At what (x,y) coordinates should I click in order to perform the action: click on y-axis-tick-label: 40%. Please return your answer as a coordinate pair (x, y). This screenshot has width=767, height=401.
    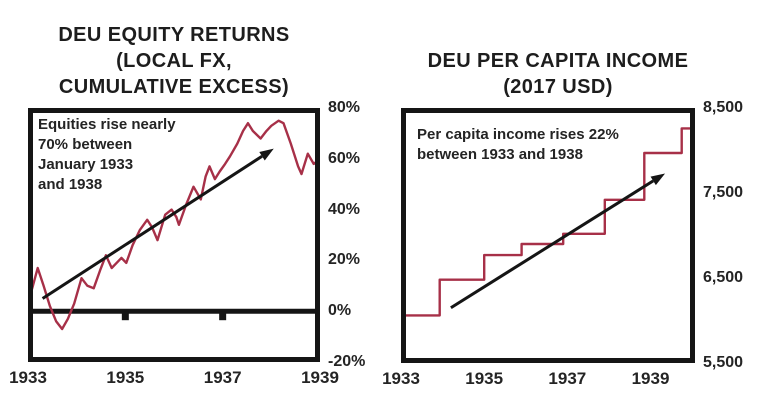
    Looking at the image, I should click on (344, 209).